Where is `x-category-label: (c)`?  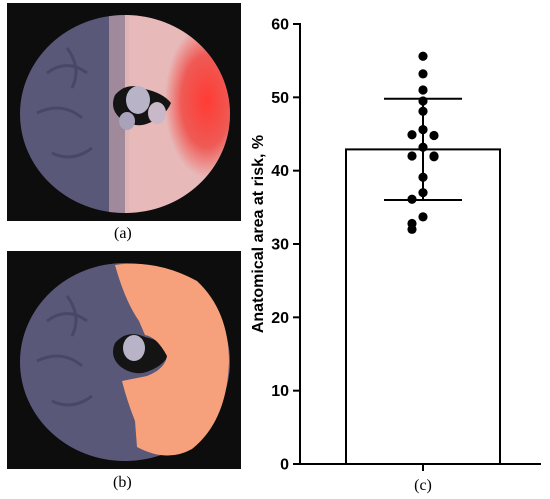 x-category-label: (c) is located at coordinates (423, 485).